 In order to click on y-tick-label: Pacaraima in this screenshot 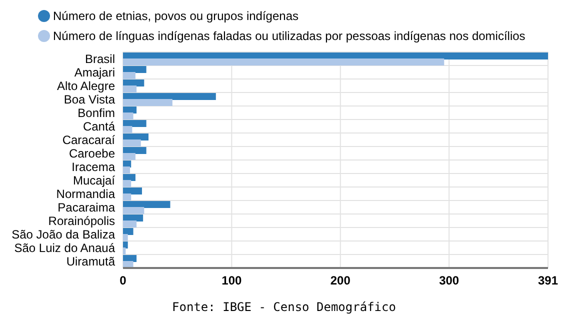, I will do `click(87, 207)`.